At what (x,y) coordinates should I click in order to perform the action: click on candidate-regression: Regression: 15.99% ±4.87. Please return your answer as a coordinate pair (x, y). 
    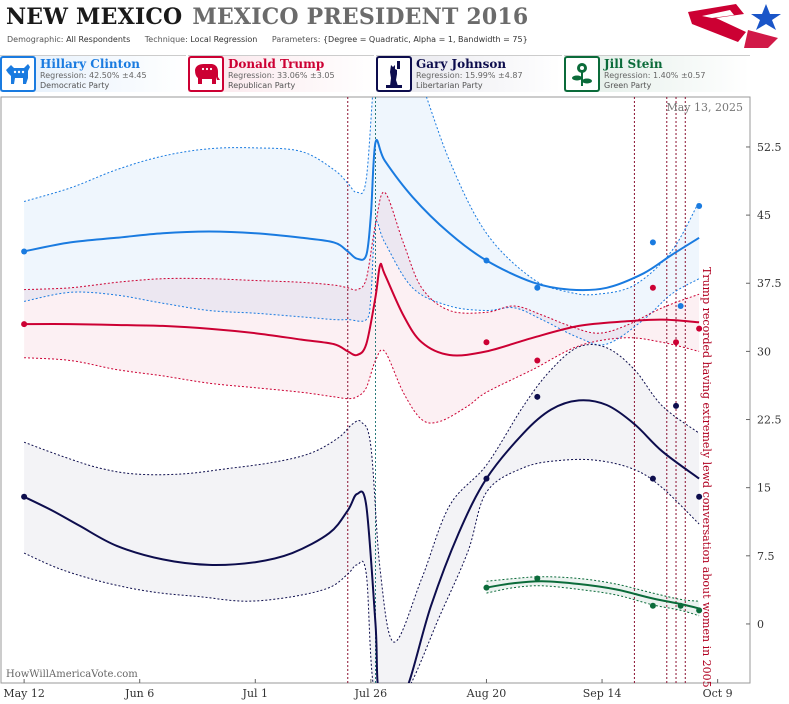
    Looking at the image, I should click on (469, 75).